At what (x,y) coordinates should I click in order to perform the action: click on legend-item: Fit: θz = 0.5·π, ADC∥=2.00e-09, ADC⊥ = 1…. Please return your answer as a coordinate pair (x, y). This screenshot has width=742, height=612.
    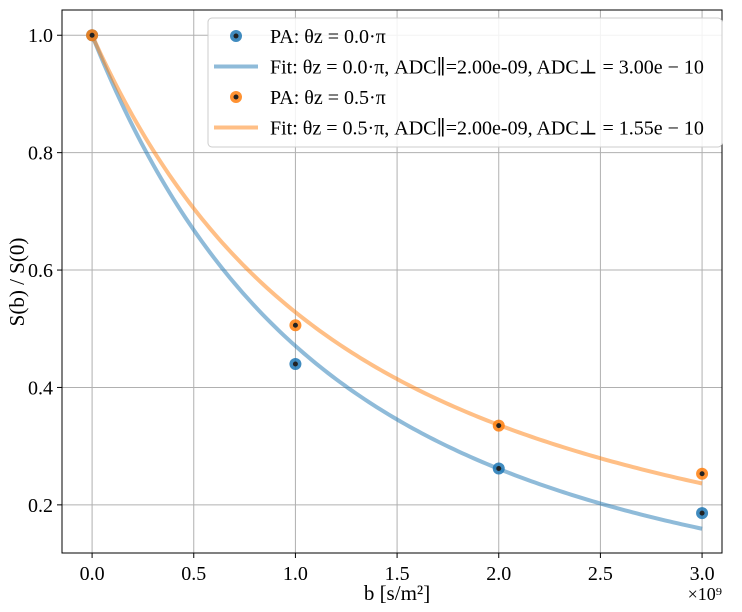
    Looking at the image, I should click on (459, 129).